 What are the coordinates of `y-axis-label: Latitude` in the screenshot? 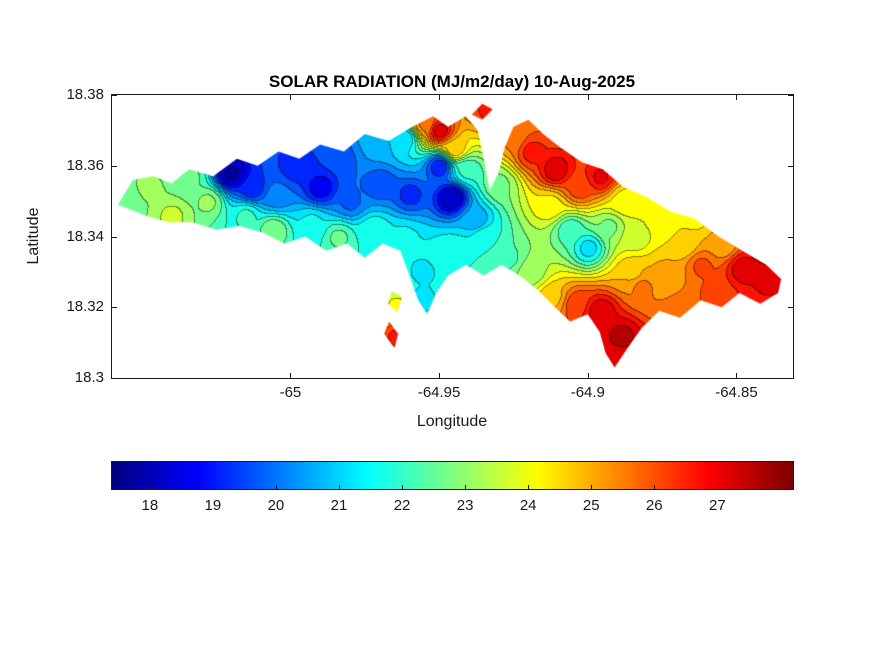 It's located at (33, 236).